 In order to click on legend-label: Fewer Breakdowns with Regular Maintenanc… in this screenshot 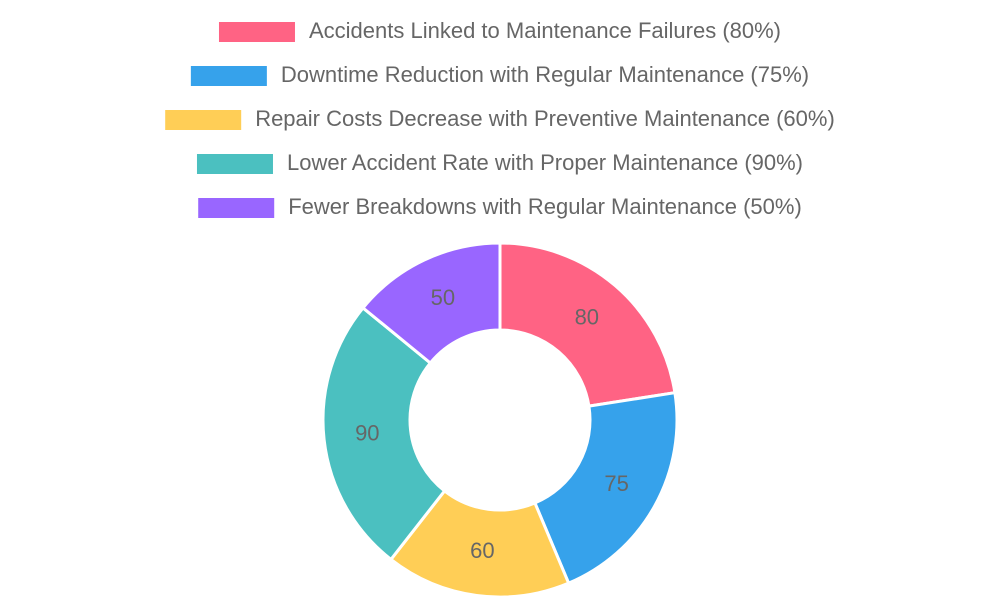, I will do `click(545, 206)`.